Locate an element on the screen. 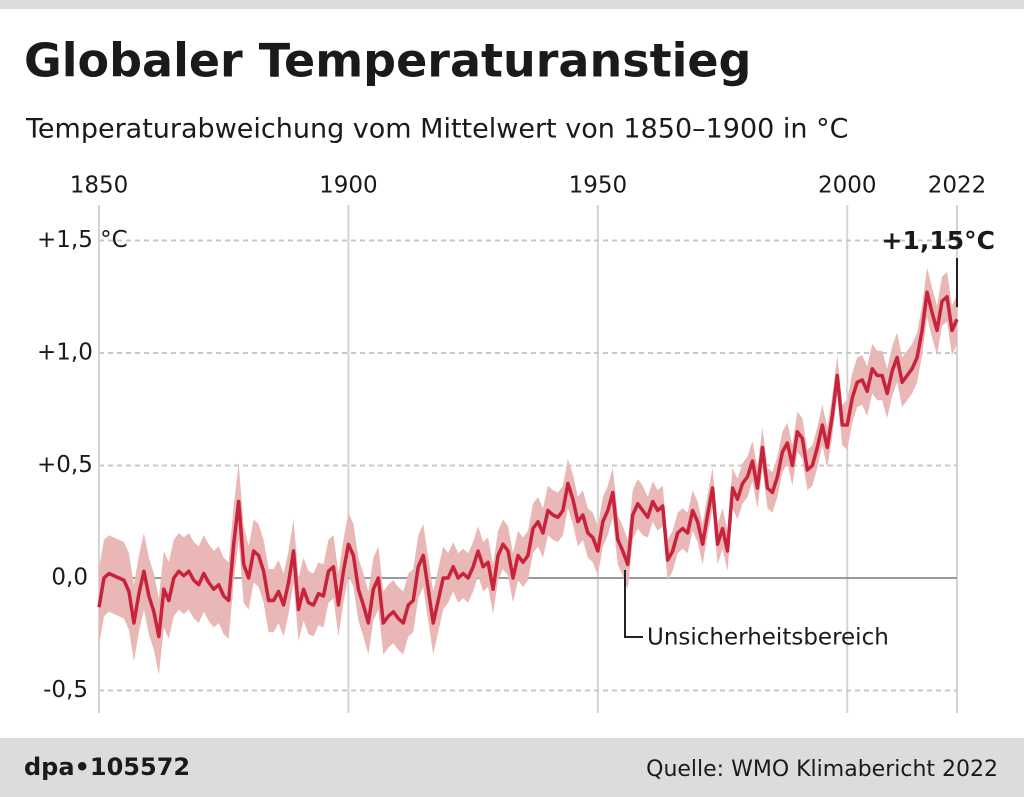 This screenshot has height=797, width=1024. footer-band is located at coordinates (512, 767).